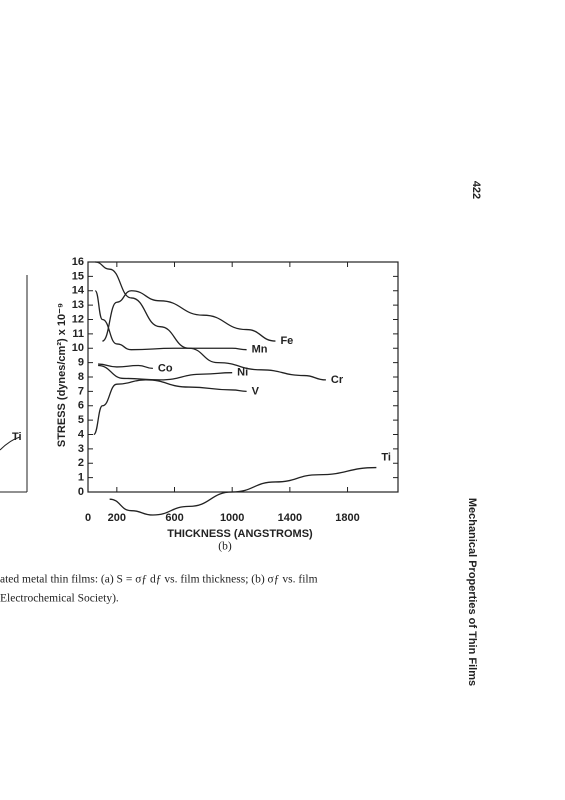  I want to click on page-number: 422, so click(476, 190).